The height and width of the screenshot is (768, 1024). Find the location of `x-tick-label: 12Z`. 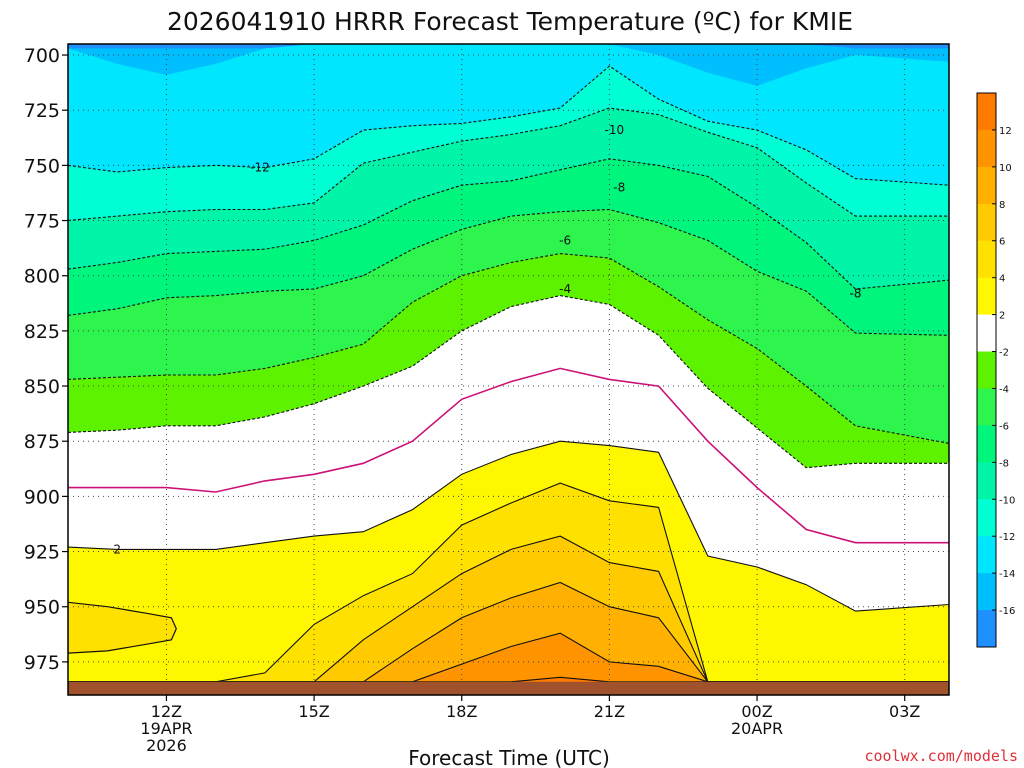

x-tick-label: 12Z is located at coordinates (166, 711).